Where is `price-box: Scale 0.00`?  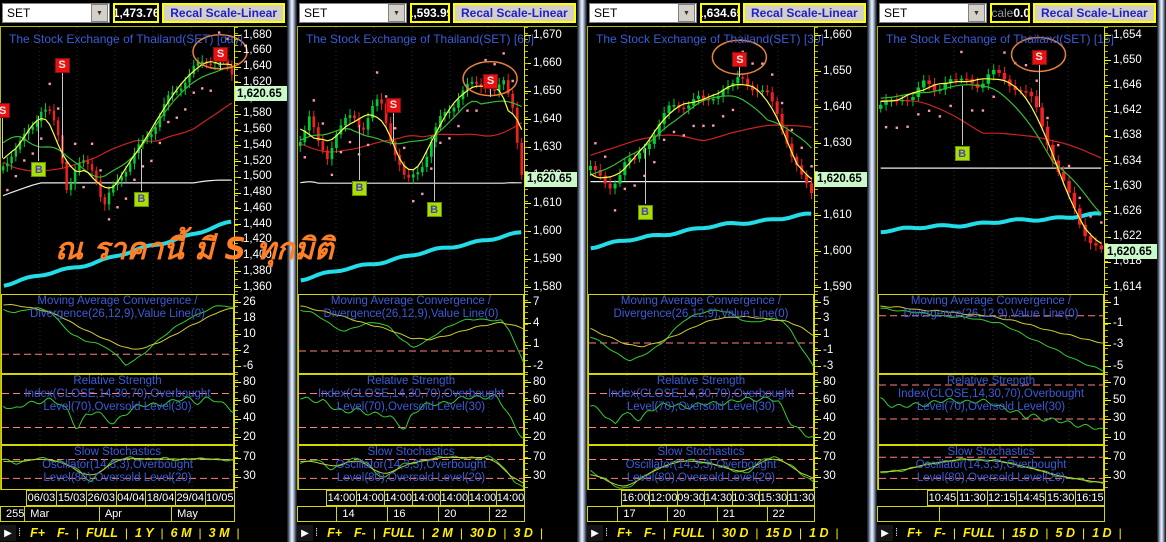 price-box: Scale 0.00 is located at coordinates (1010, 13).